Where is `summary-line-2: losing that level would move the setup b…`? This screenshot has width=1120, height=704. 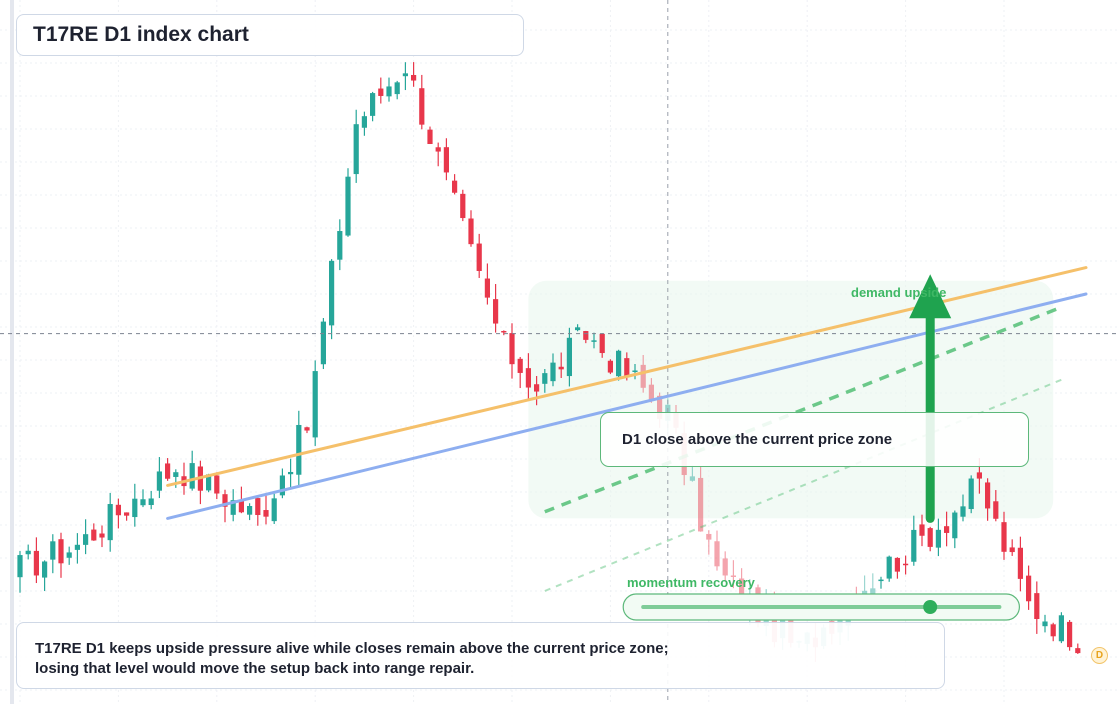
summary-line-2: losing that level would move the setup b… is located at coordinates (255, 668).